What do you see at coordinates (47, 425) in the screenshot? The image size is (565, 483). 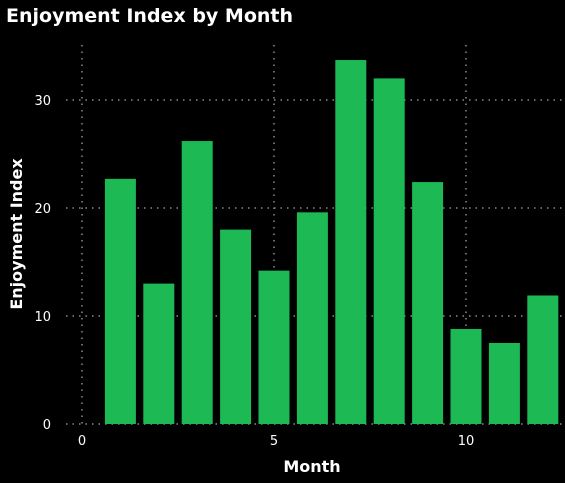 I see `y-tick-label: 0` at bounding box center [47, 425].